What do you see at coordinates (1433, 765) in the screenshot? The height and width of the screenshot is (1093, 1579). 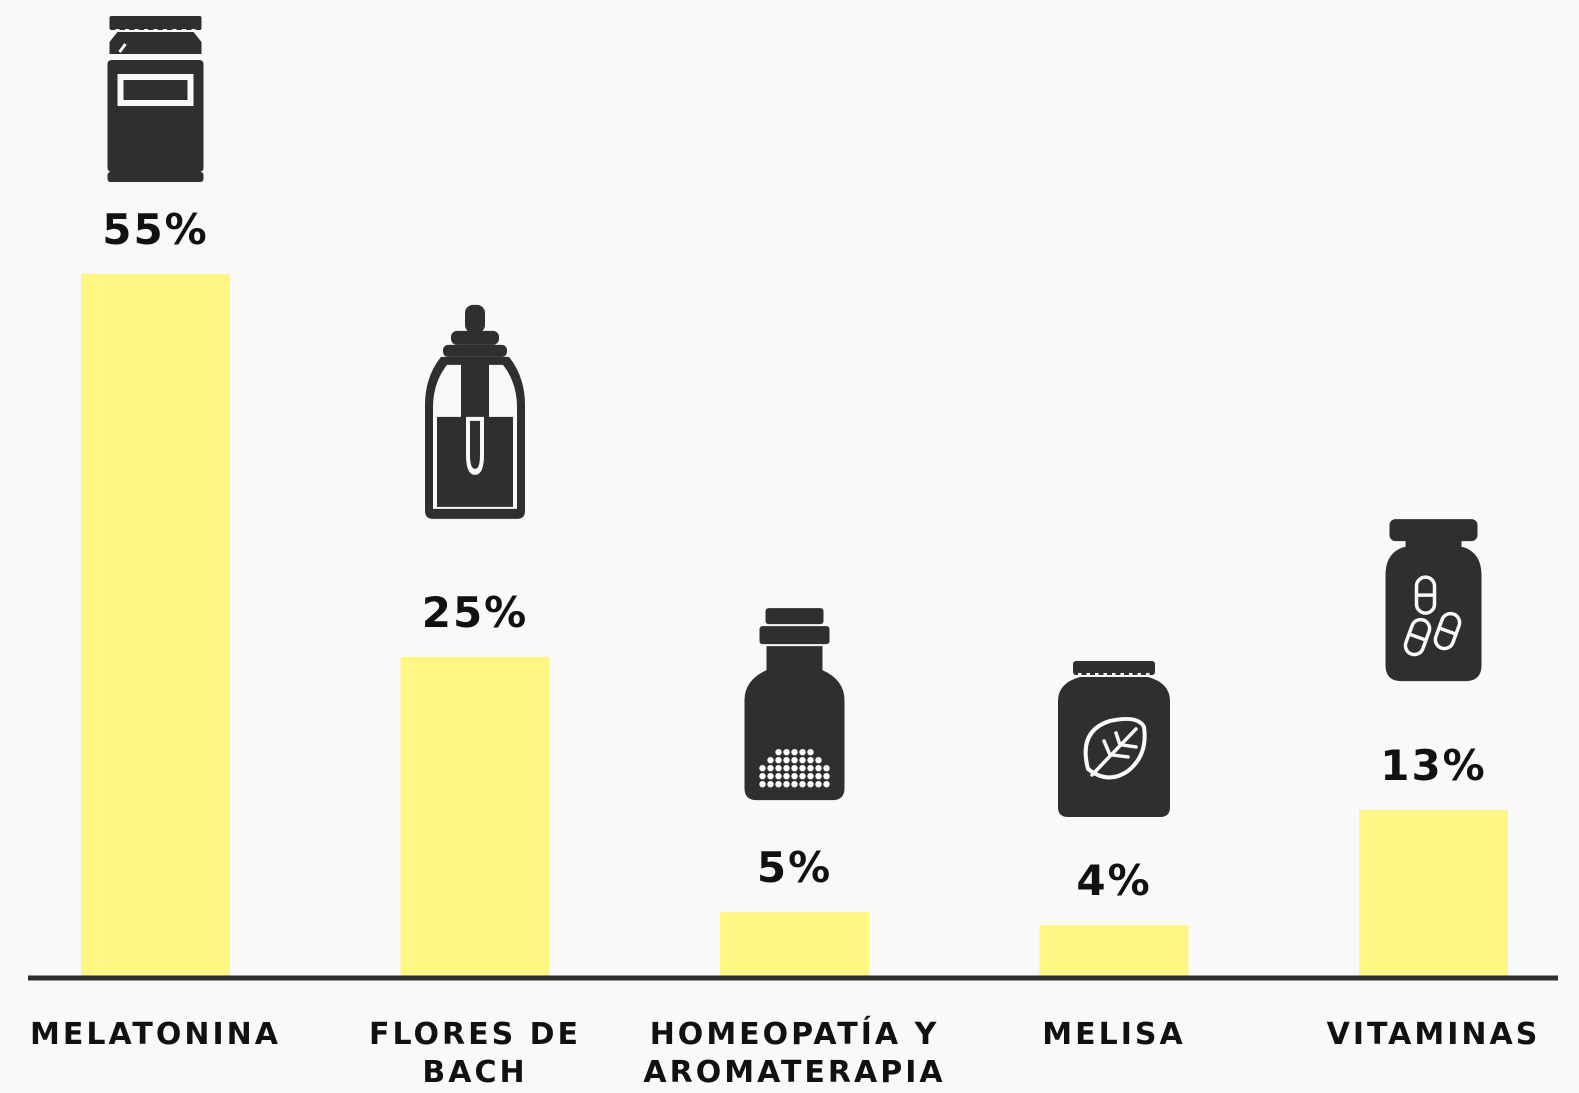 I see `value-label: 13%` at bounding box center [1433, 765].